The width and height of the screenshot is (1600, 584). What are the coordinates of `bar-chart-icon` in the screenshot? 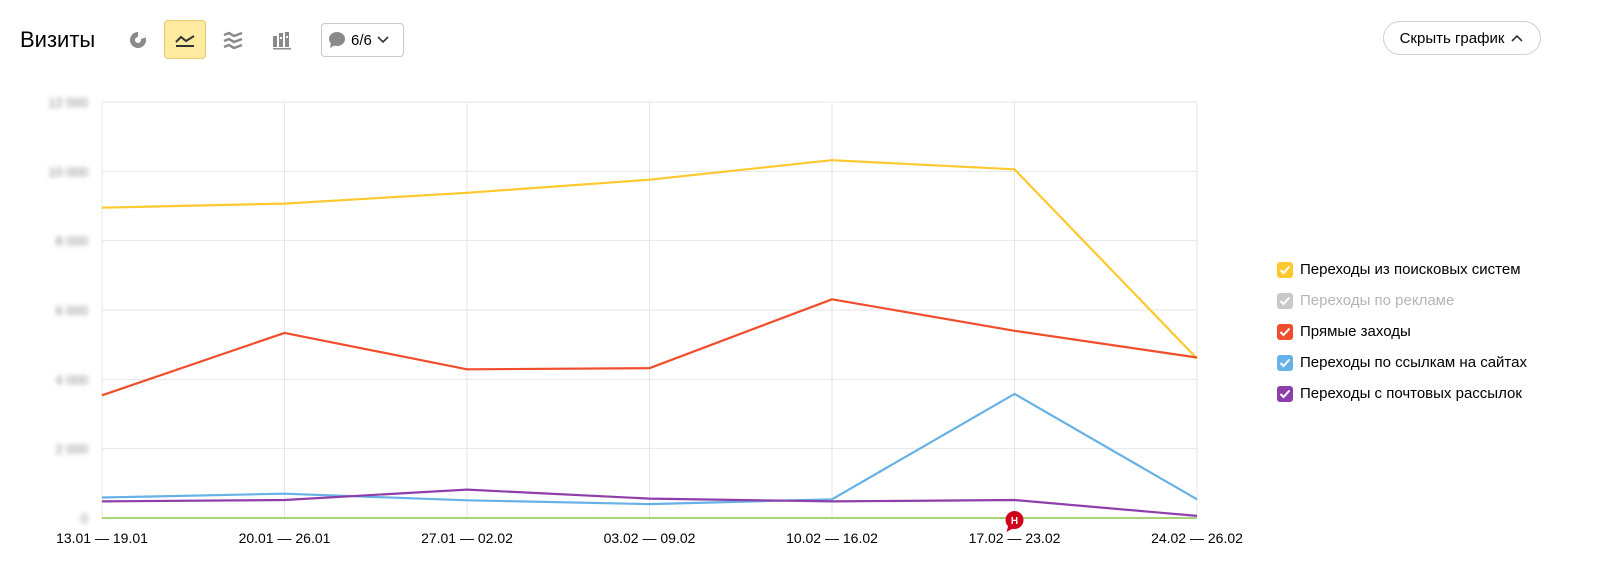 It's located at (282, 40).